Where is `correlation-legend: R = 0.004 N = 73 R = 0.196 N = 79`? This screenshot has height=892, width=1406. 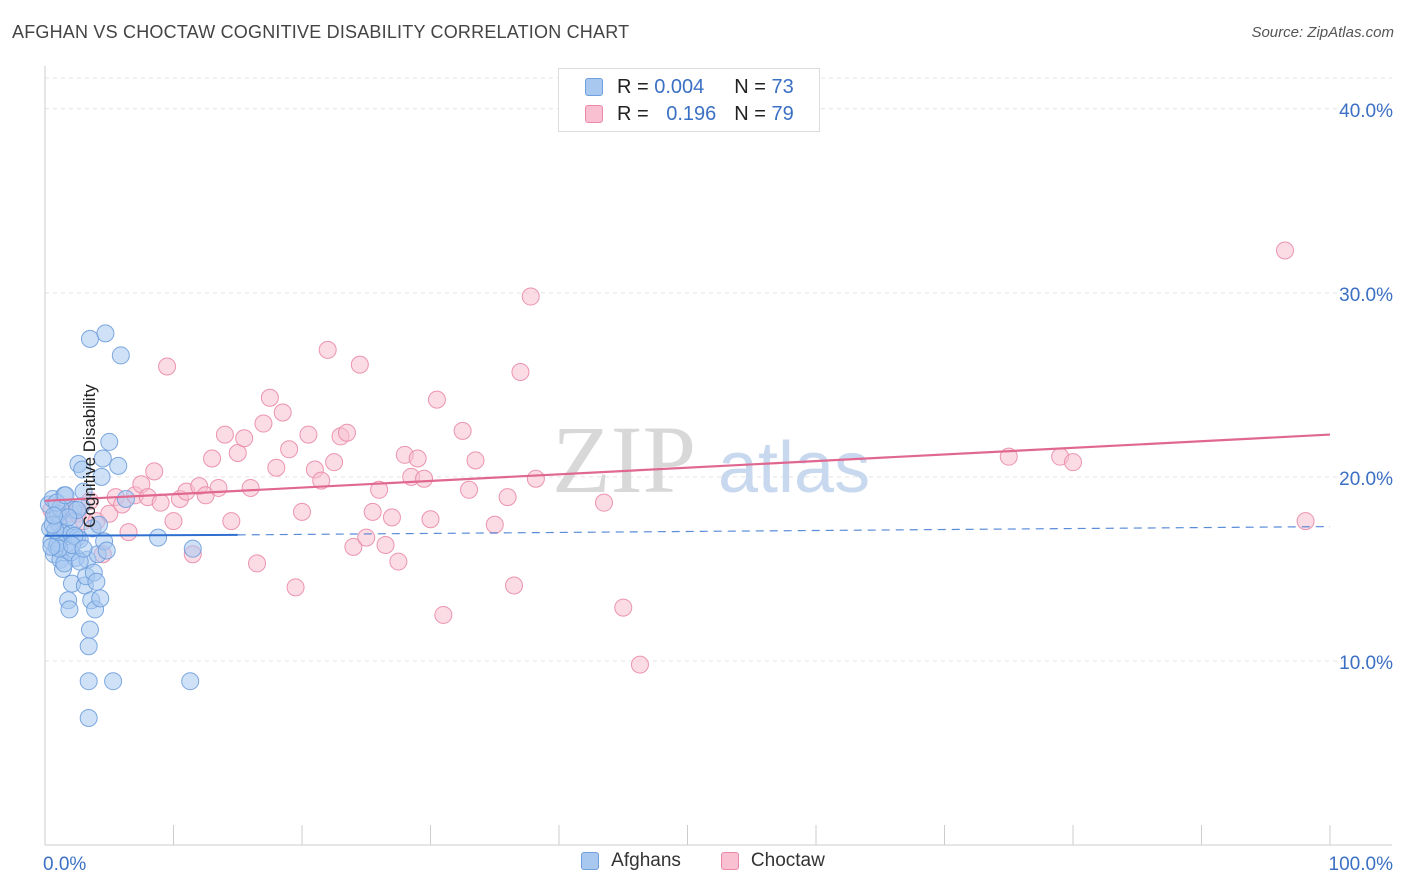
correlation-legend: R = 0.004 N = 73 R = 0.196 N = 79 is located at coordinates (689, 100).